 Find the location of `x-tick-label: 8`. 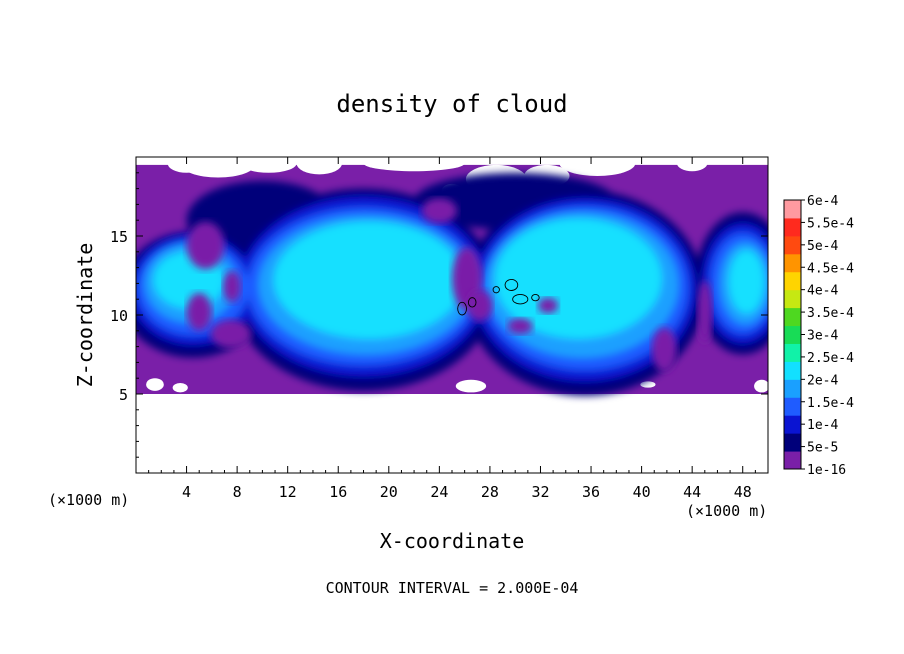

x-tick-label: 8 is located at coordinates (237, 492).